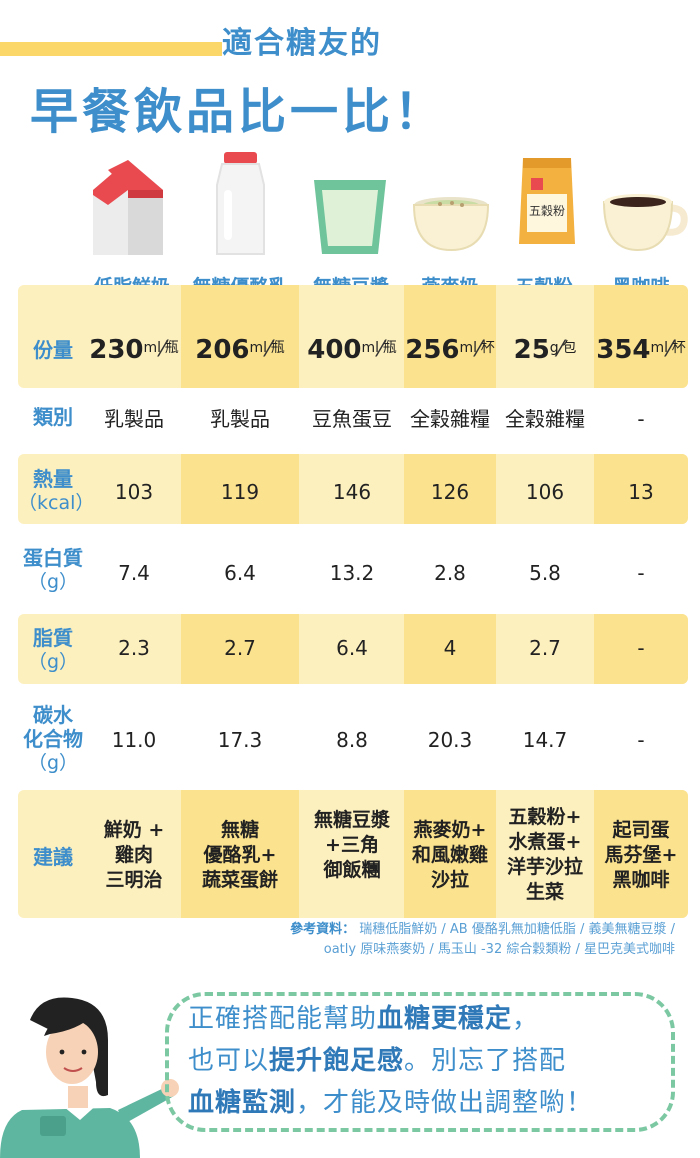 The height and width of the screenshot is (1158, 700). I want to click on fat-cell: 2.3, so click(134, 648).